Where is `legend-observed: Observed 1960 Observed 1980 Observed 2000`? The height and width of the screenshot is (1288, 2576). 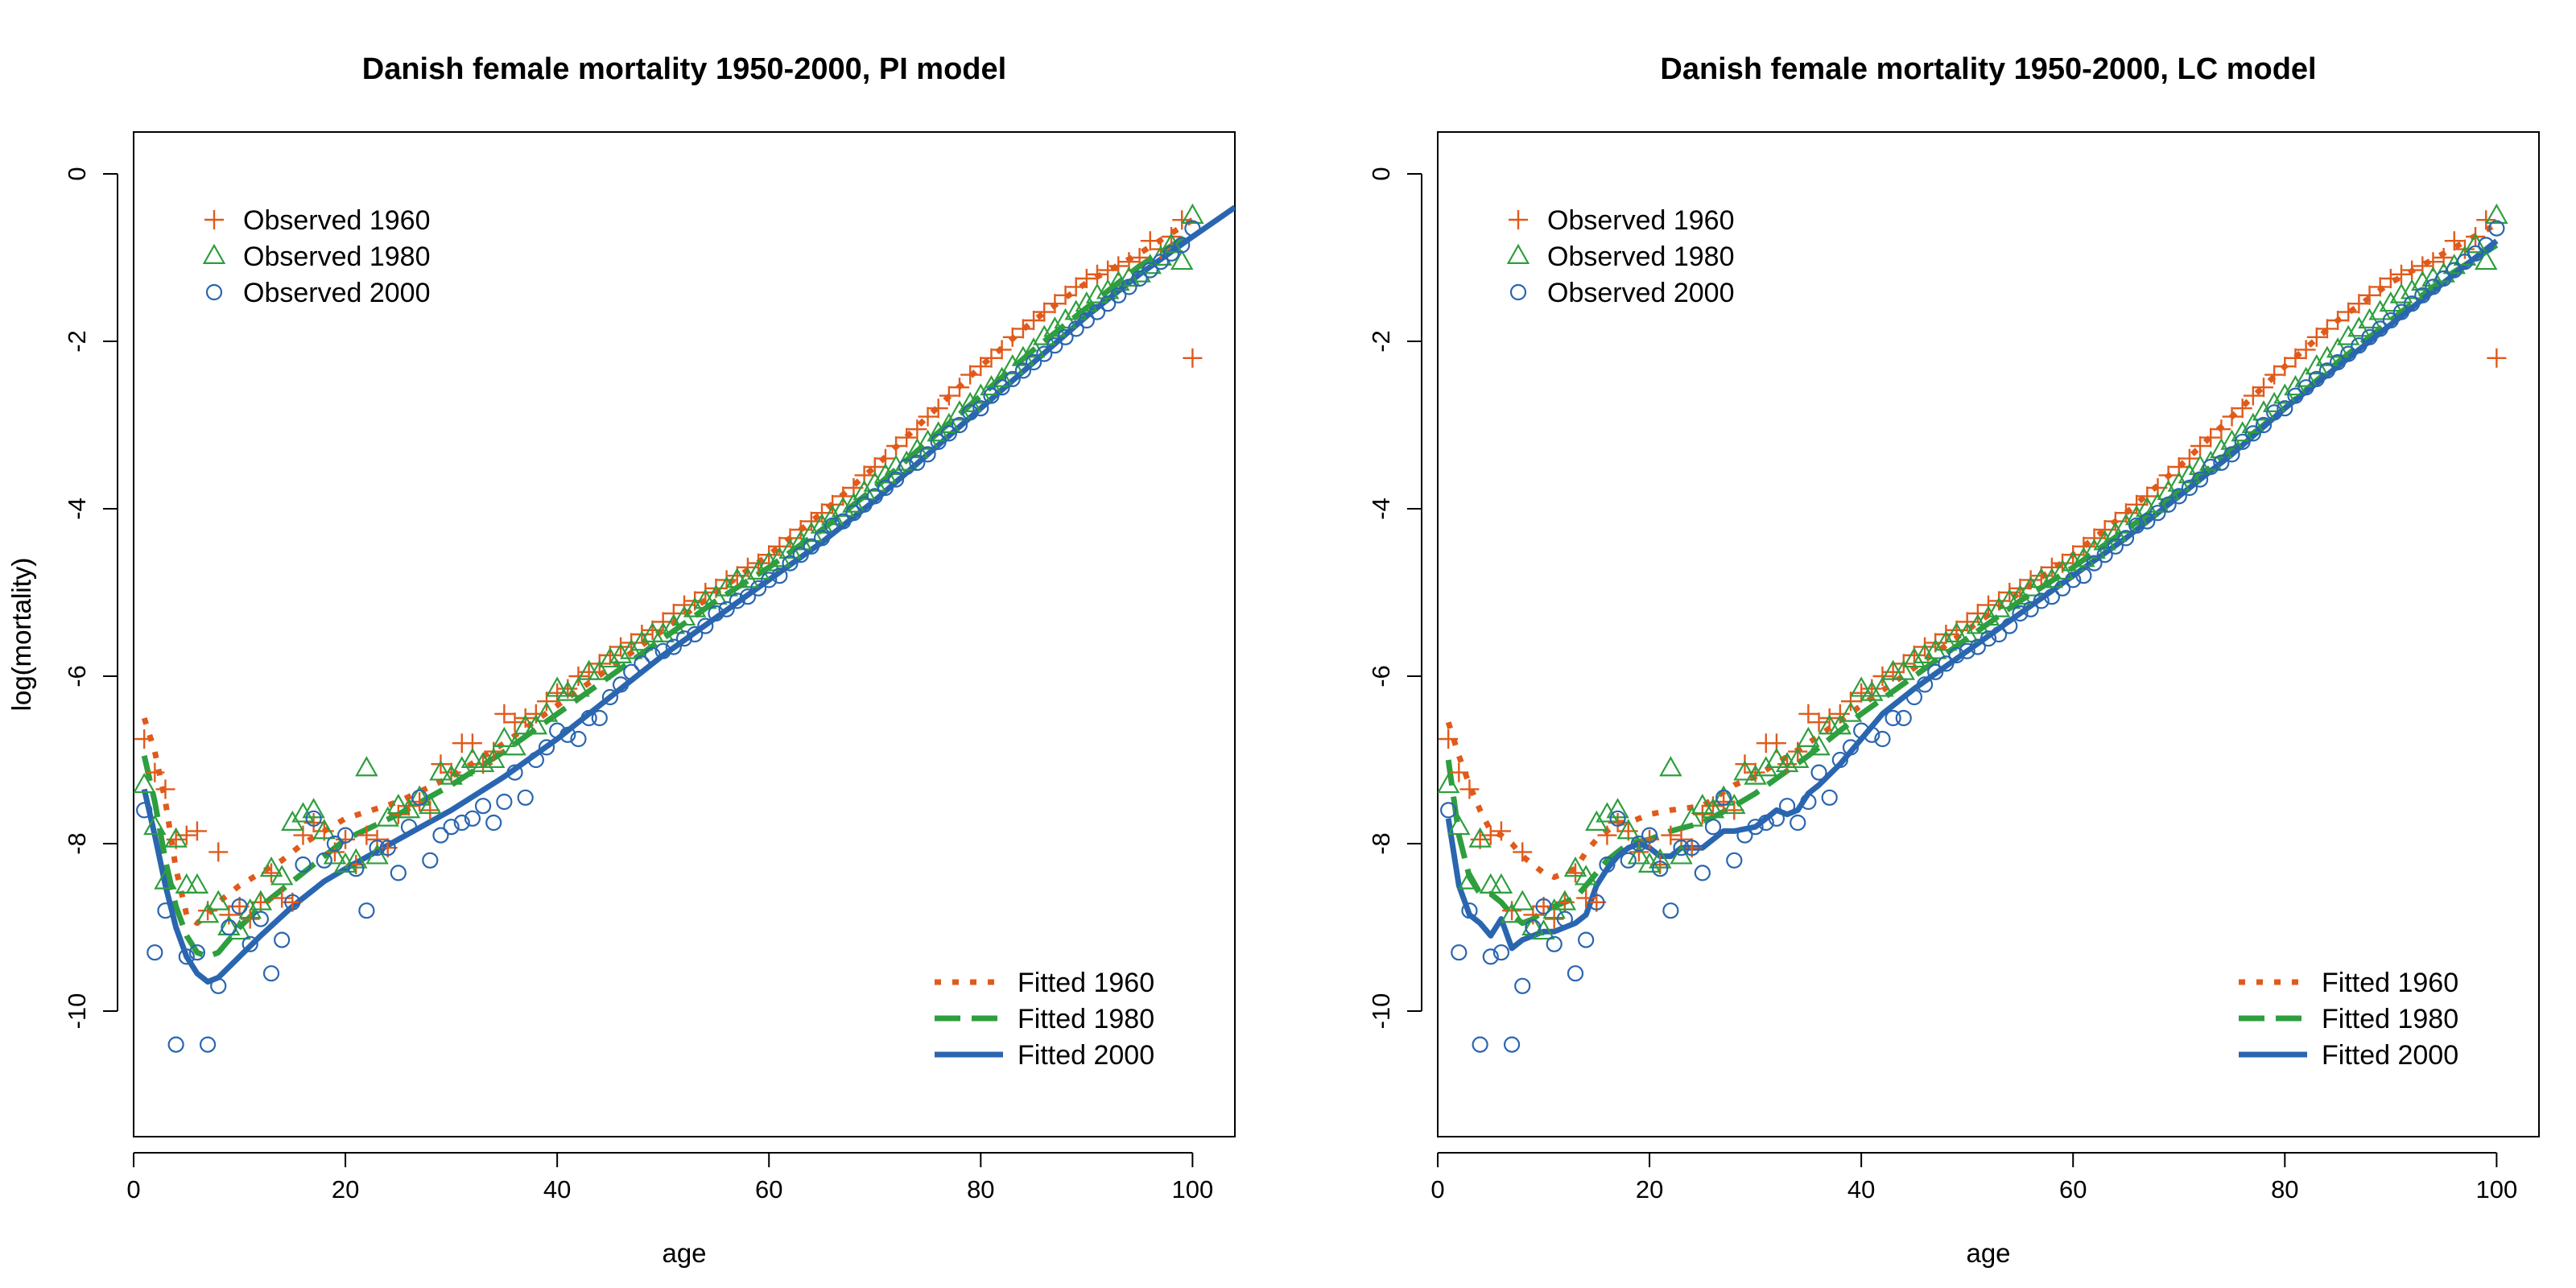
legend-observed: Observed 1960 Observed 1980 Observed 2000 is located at coordinates (316, 256).